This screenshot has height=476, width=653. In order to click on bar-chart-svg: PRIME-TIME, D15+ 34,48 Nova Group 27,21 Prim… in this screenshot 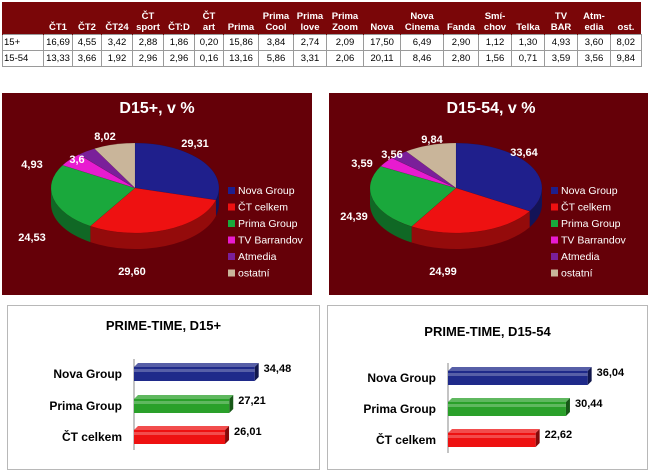, I will do `click(170, 384)`.